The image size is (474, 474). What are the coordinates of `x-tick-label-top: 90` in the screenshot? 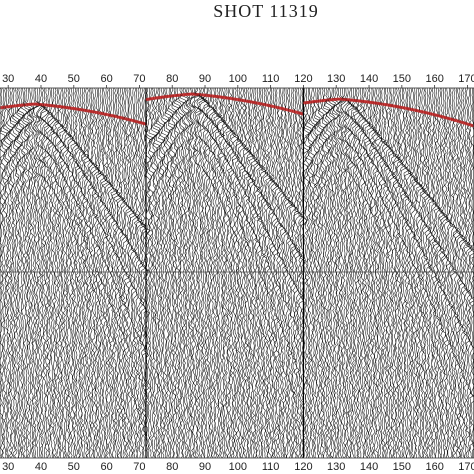 It's located at (205, 79).